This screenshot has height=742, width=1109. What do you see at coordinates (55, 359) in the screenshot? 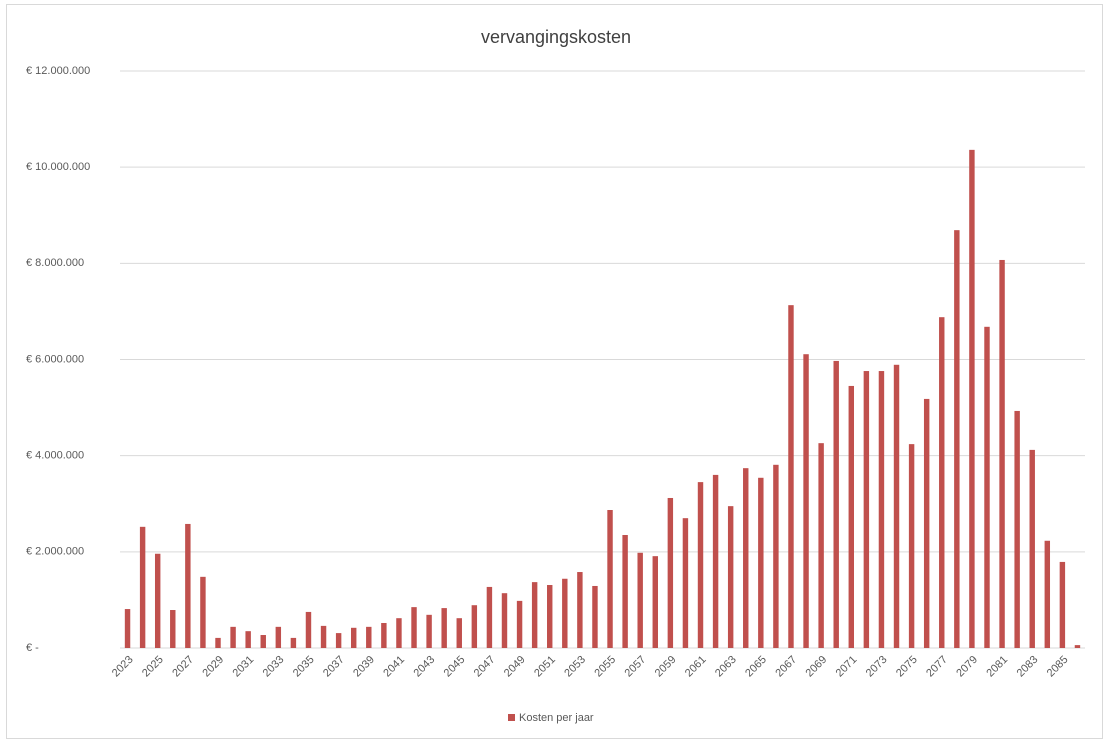
I see `y-tick-label: € 6.000.000` at bounding box center [55, 359].